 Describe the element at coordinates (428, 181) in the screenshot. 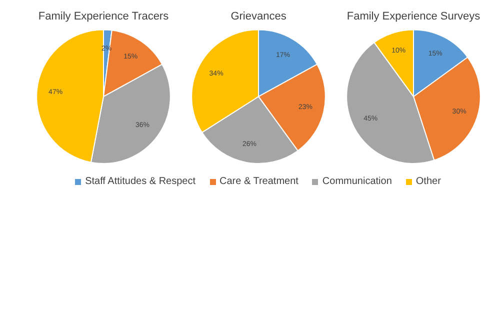

I see `legend-label: Other` at that location.